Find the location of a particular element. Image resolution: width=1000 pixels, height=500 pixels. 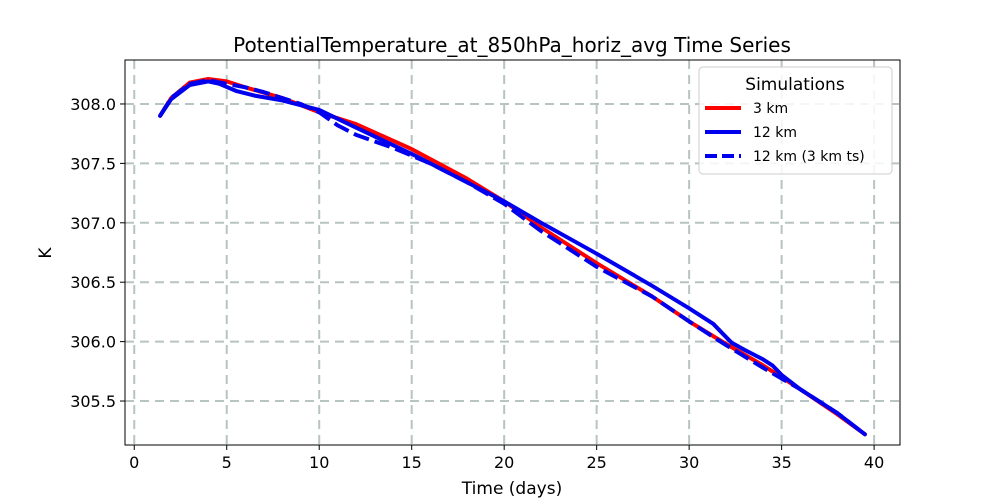

x-tick-label: 30 is located at coordinates (689, 462).